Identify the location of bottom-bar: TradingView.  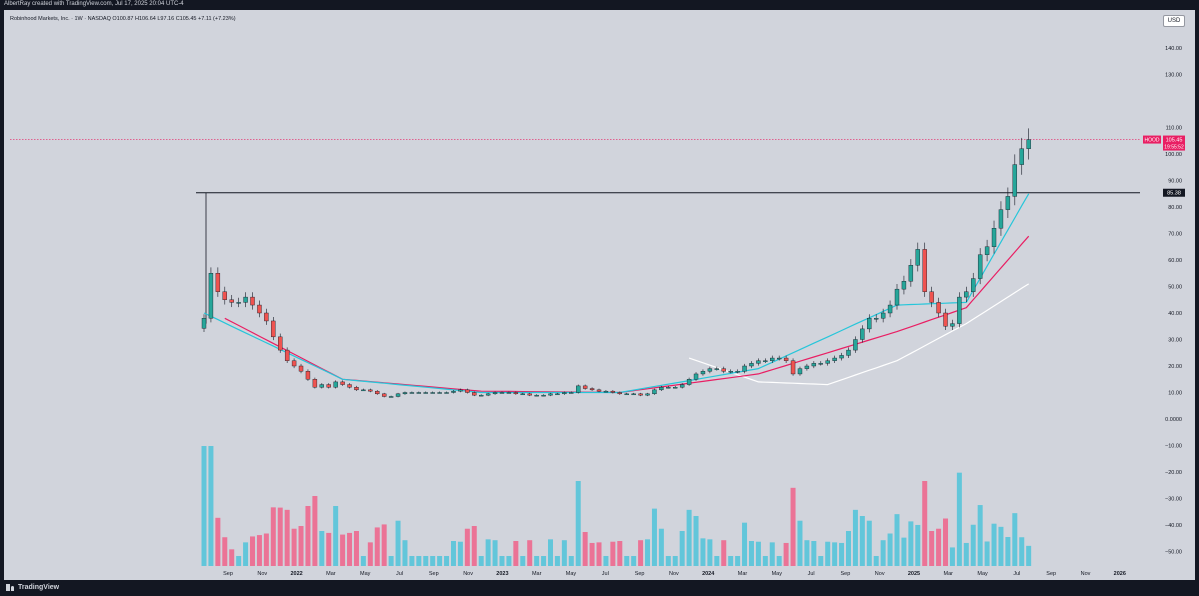
(599, 588).